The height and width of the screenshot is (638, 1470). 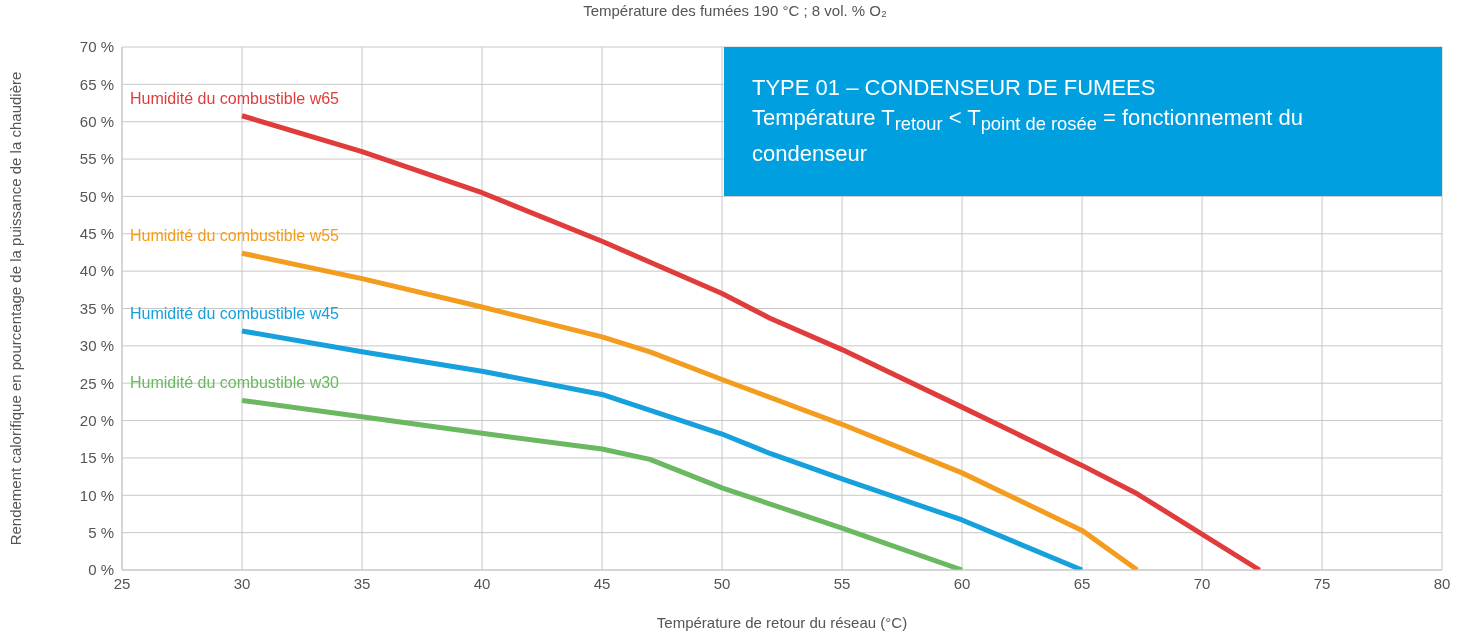 I want to click on y-tick-label: 30 %, so click(x=96, y=346).